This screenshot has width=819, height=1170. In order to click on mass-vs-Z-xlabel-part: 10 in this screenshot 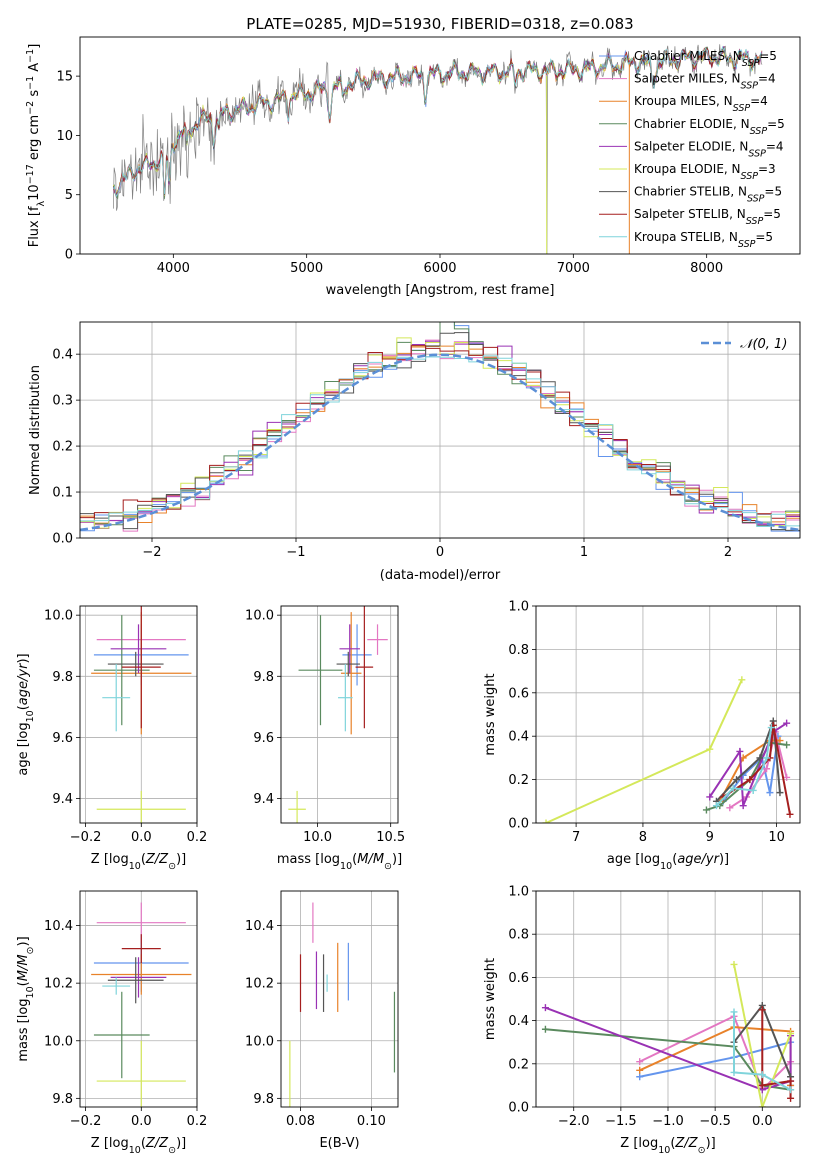, I will do `click(135, 1150)`.